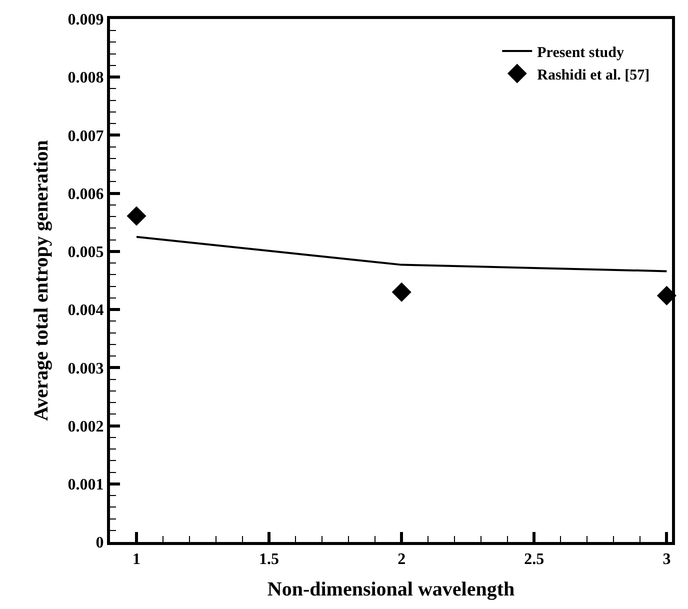 Image resolution: width=688 pixels, height=609 pixels. I want to click on y-tick-label: 0.004, so click(86, 311).